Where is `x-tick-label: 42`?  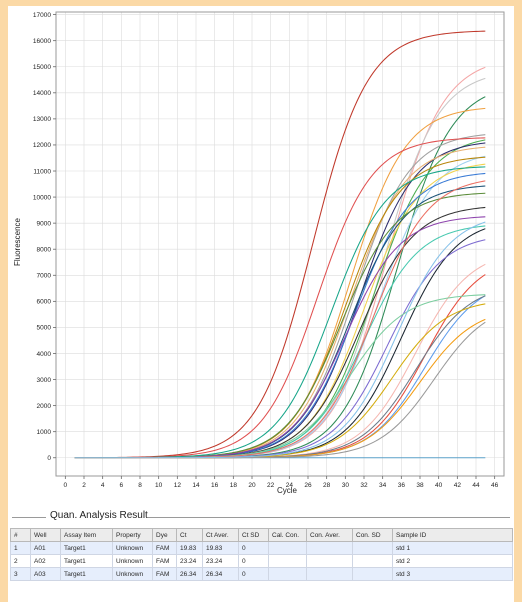 x-tick-label: 42 is located at coordinates (458, 485).